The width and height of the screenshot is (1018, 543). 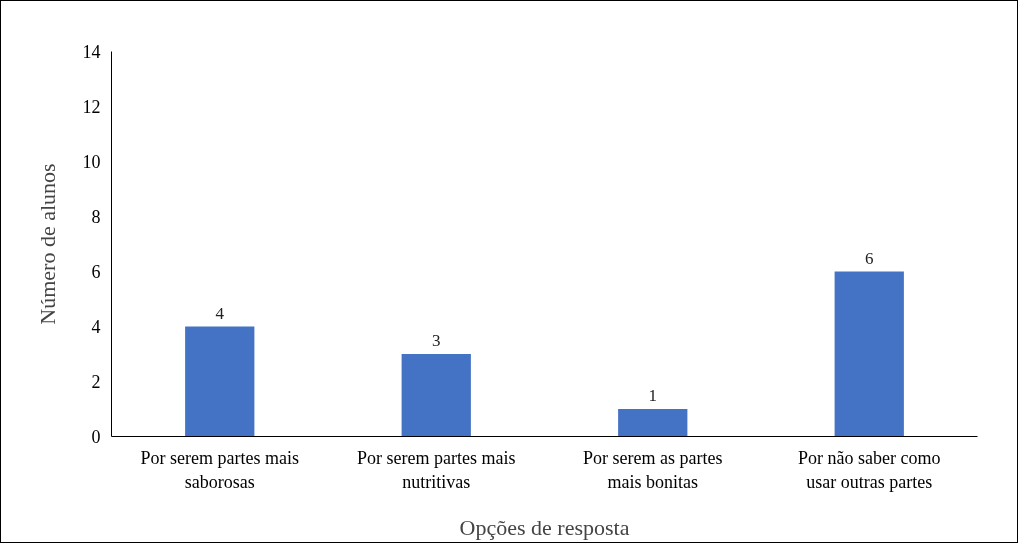 What do you see at coordinates (96, 217) in the screenshot?
I see `y-tick-label: 8` at bounding box center [96, 217].